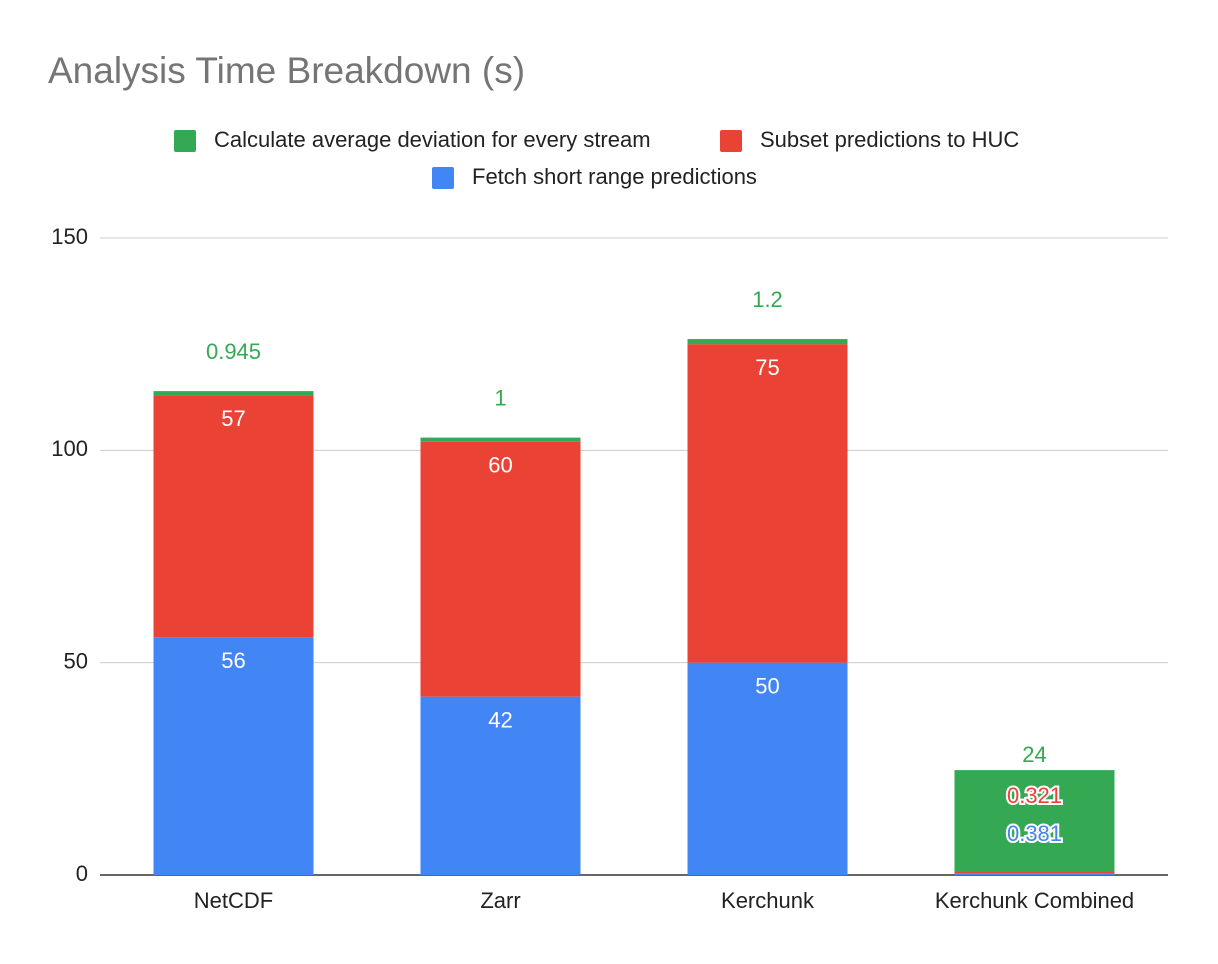 The height and width of the screenshot is (964, 1218). What do you see at coordinates (614, 176) in the screenshot?
I see `legend-label: Fetch short range predictions` at bounding box center [614, 176].